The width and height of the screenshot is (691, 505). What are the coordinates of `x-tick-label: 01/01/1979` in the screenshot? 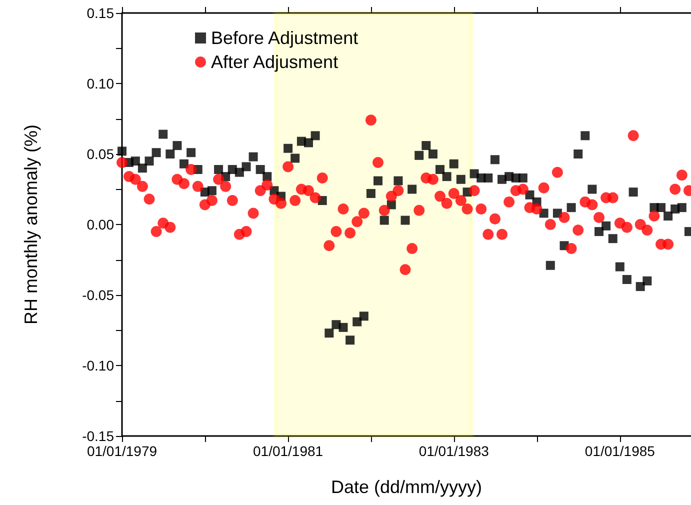 It's located at (122, 451).